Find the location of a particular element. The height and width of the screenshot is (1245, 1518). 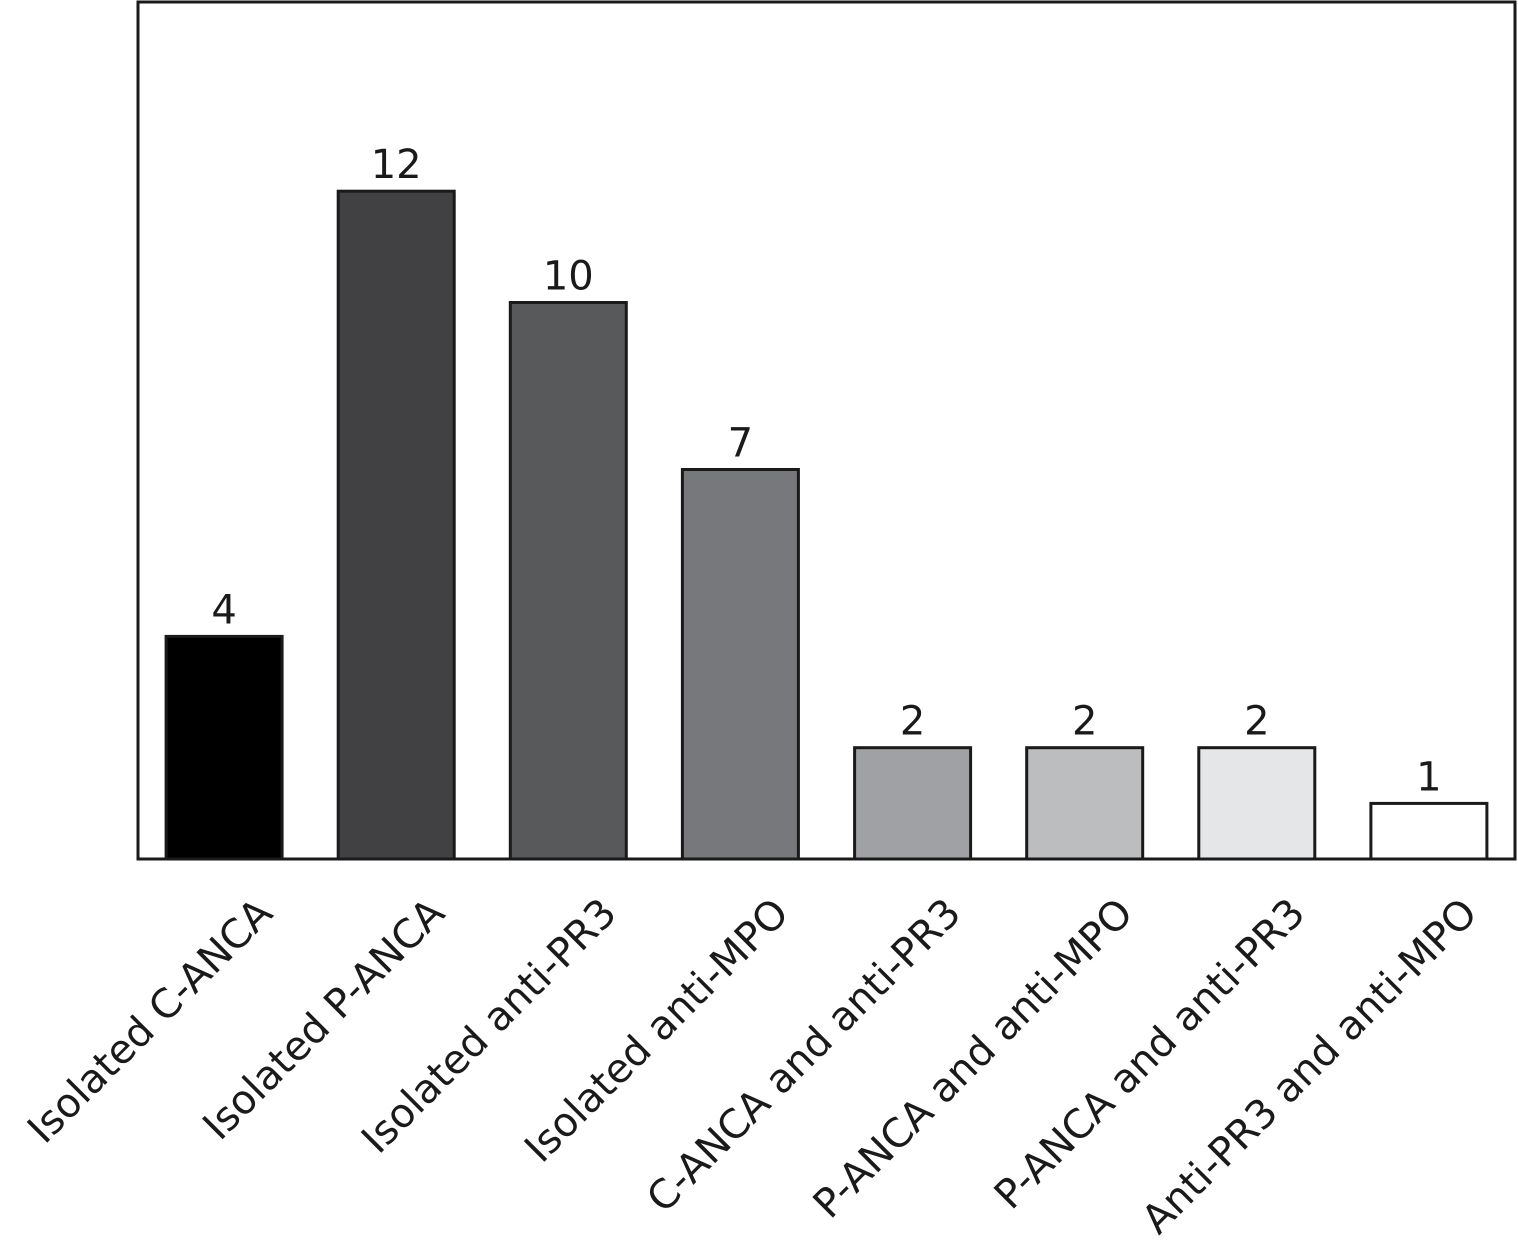

value-label-5: 2 is located at coordinates (912, 722).